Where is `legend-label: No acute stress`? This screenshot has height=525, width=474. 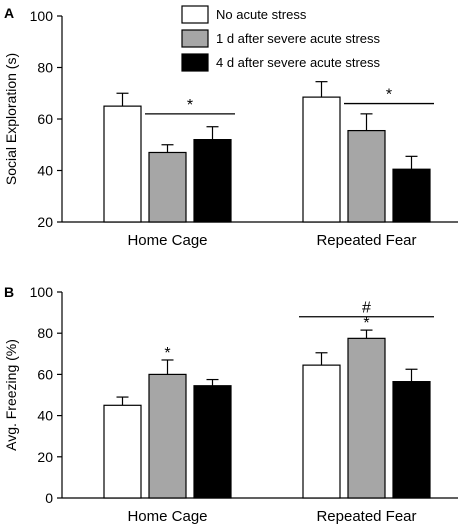 legend-label: No acute stress is located at coordinates (261, 14).